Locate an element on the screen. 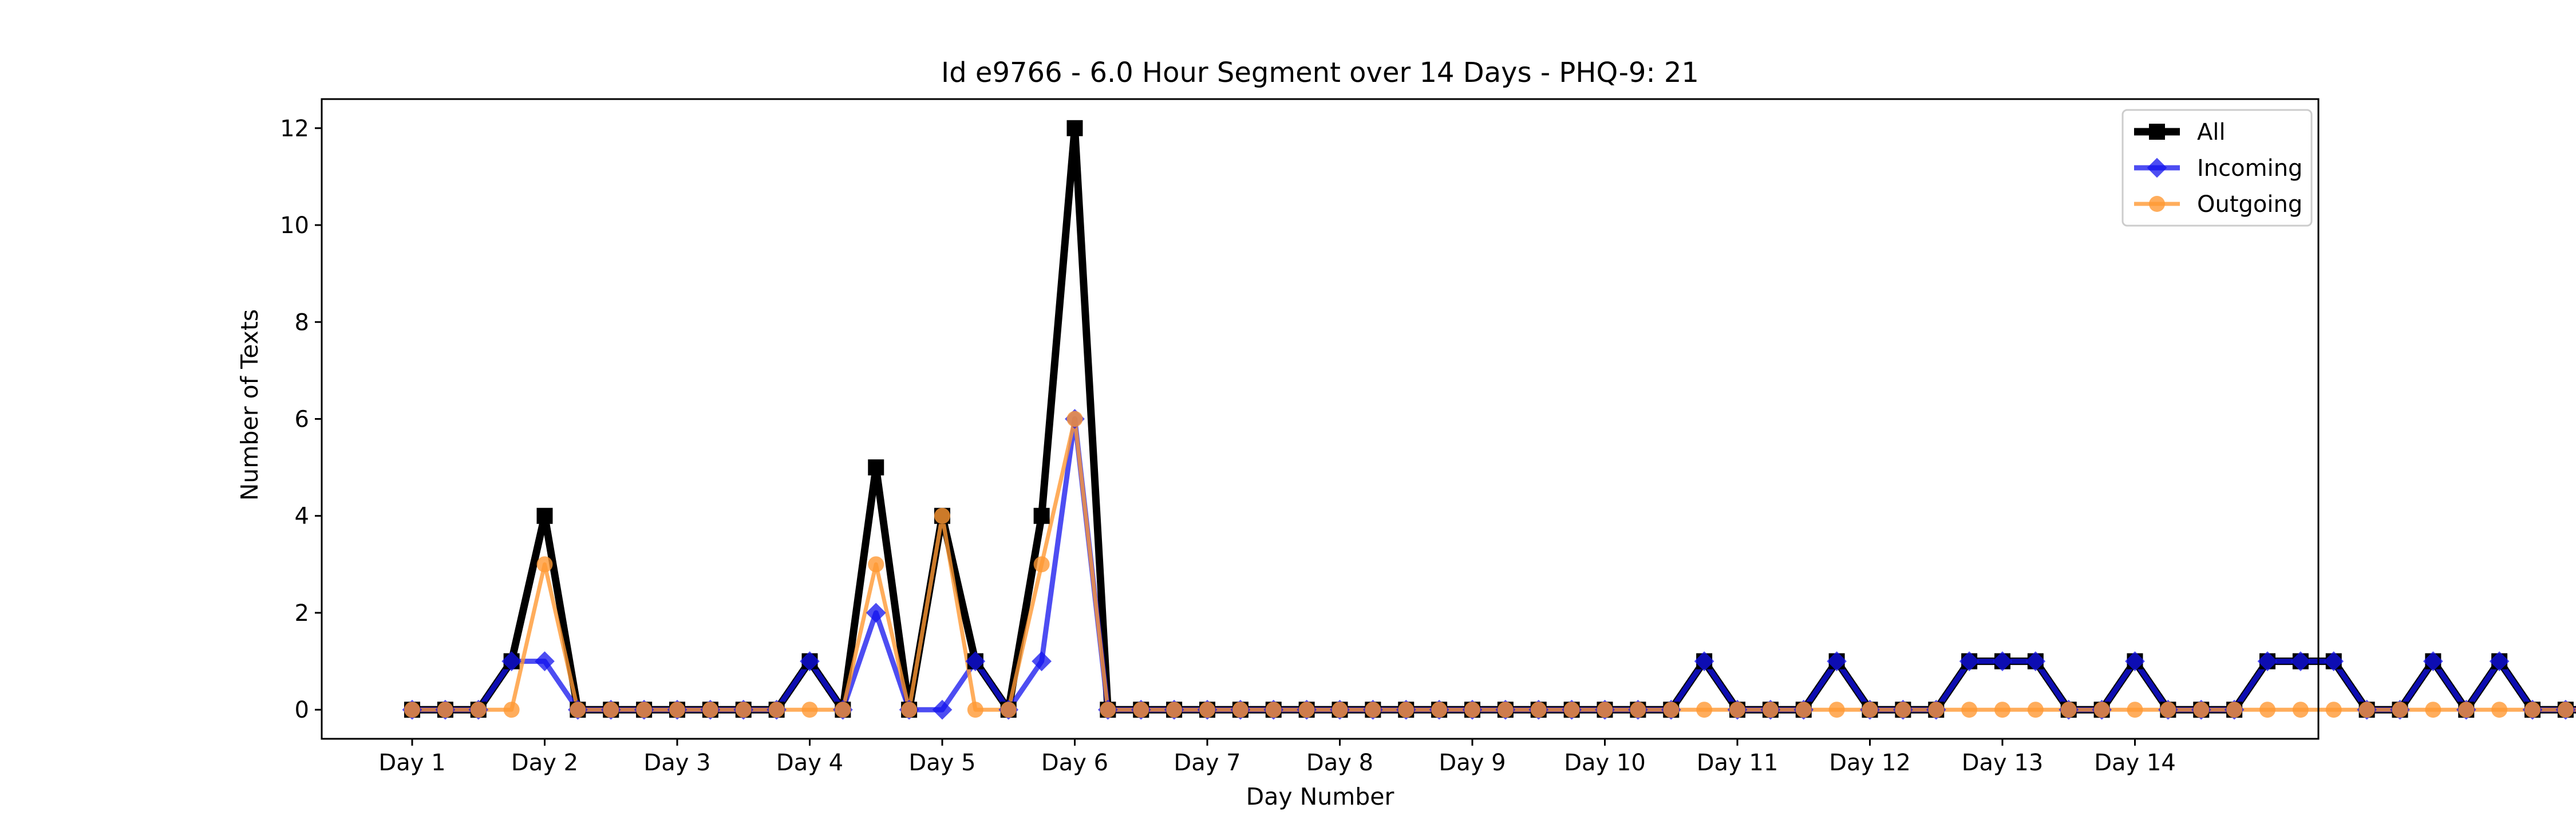 The image size is (2576, 827). y-tick-label: 8 is located at coordinates (302, 323).